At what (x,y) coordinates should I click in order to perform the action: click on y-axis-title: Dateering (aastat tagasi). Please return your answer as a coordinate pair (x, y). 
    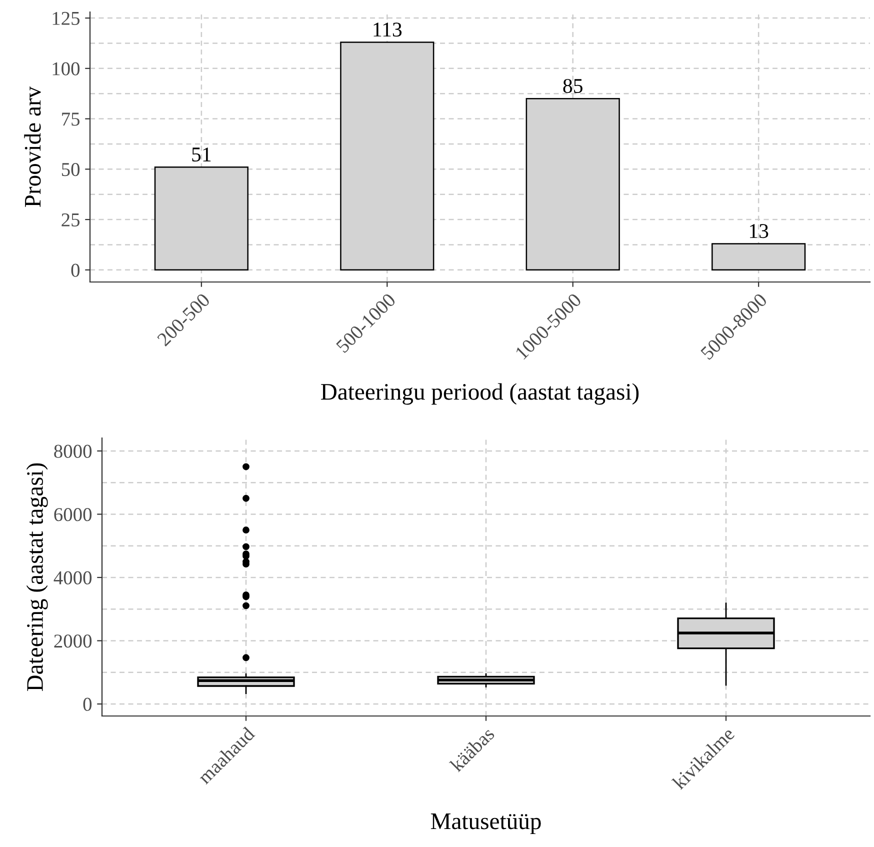
    Looking at the image, I should click on (37, 577).